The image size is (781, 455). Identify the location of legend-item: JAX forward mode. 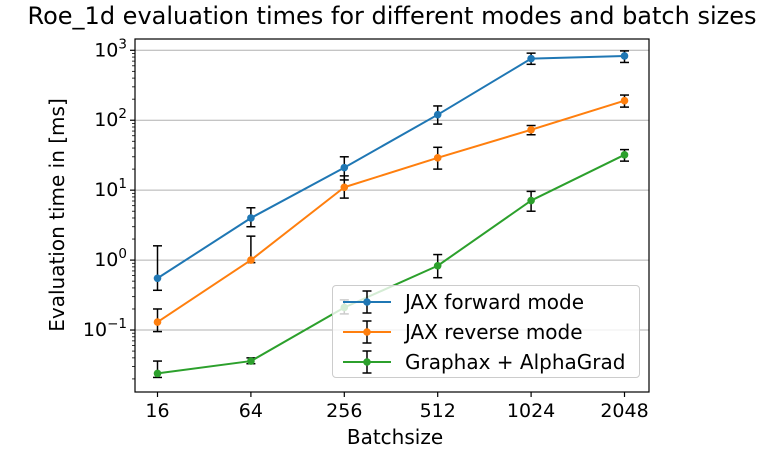
(489, 302).